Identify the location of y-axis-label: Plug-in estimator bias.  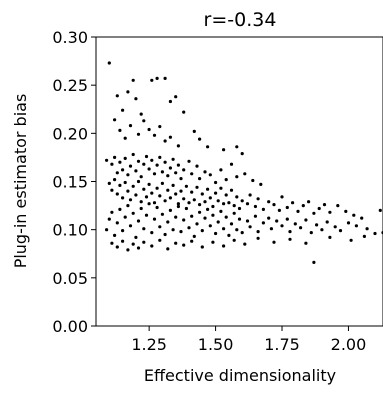
(20, 181).